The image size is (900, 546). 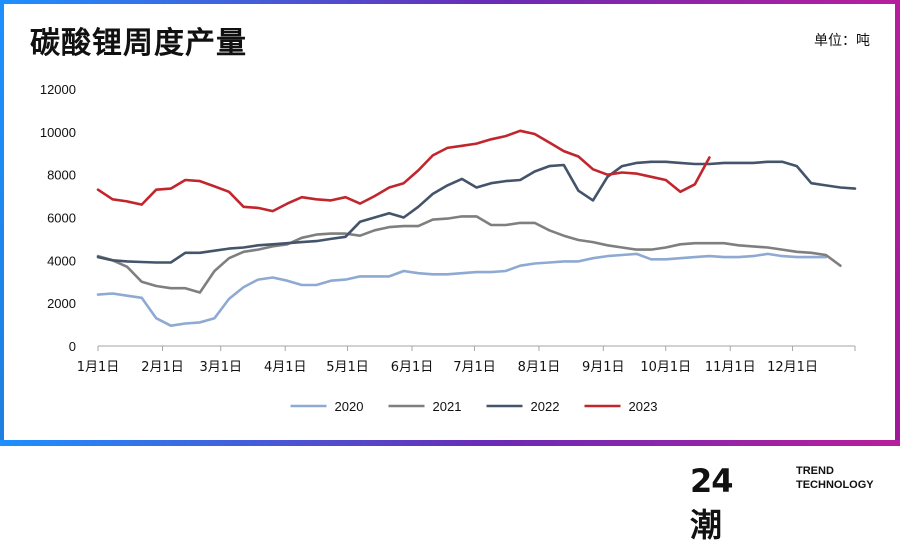 I want to click on y-tick-label: 0, so click(x=72, y=346).